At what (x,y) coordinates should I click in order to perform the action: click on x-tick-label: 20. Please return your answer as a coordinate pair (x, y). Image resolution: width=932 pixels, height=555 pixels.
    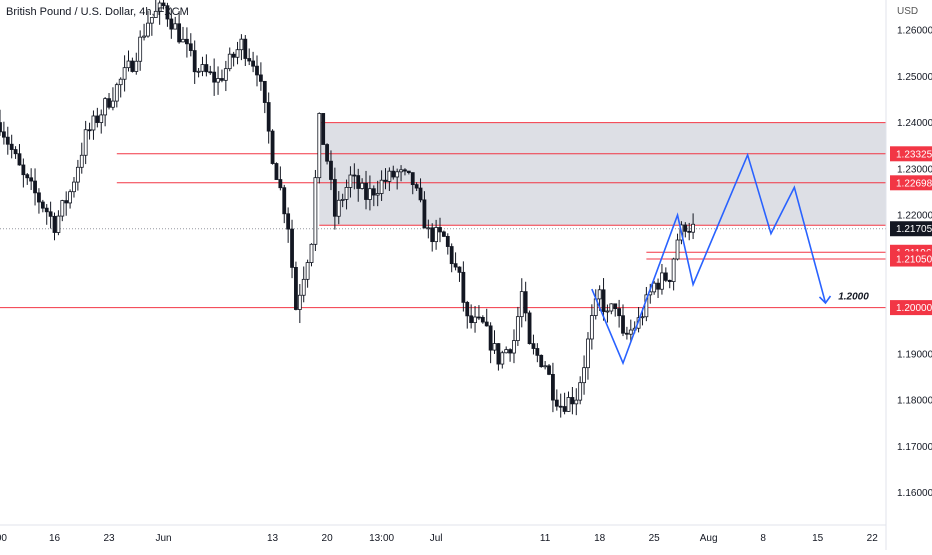
    Looking at the image, I should click on (328, 538).